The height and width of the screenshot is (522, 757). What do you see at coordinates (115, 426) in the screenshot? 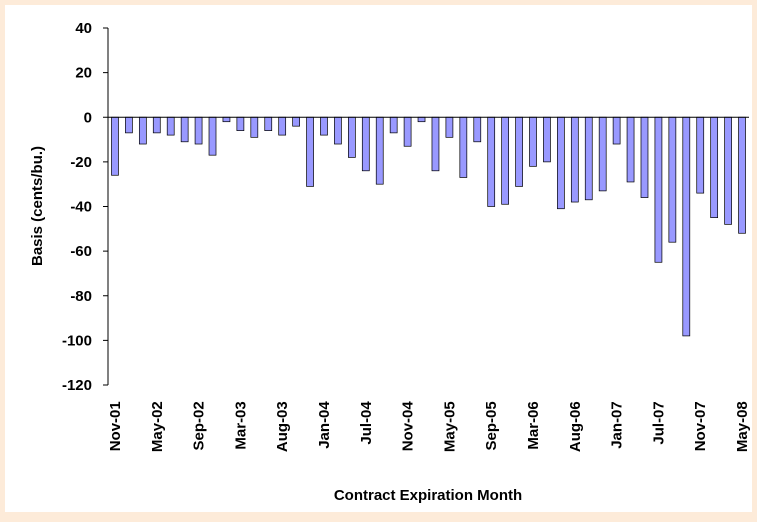
I see `x-tick-label: Nov-01` at bounding box center [115, 426].